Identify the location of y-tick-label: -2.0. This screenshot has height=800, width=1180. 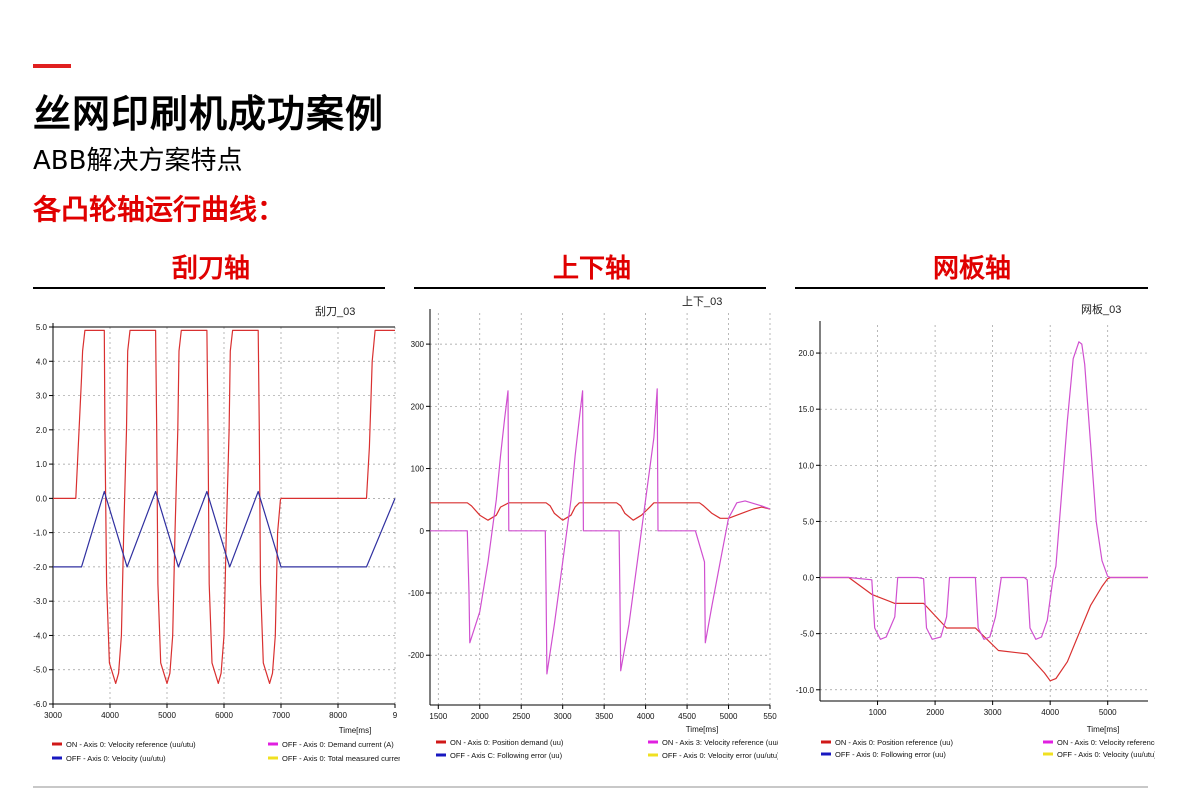
(40, 567).